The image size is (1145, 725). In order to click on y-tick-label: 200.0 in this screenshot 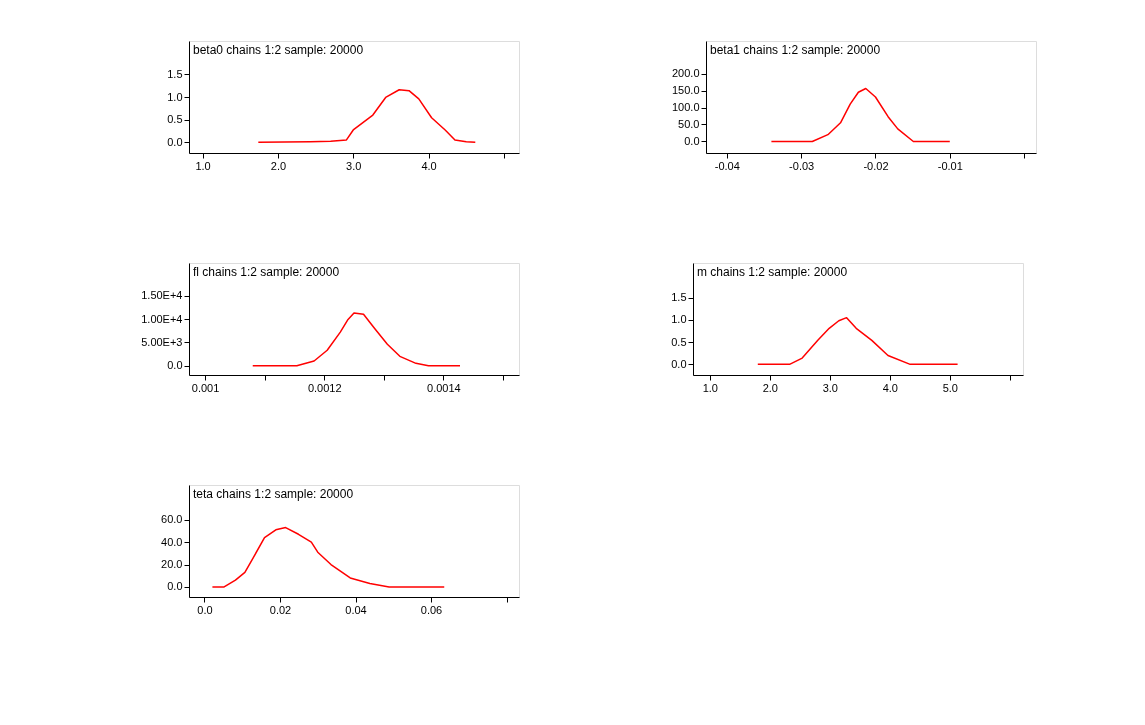, I will do `click(685, 73)`.